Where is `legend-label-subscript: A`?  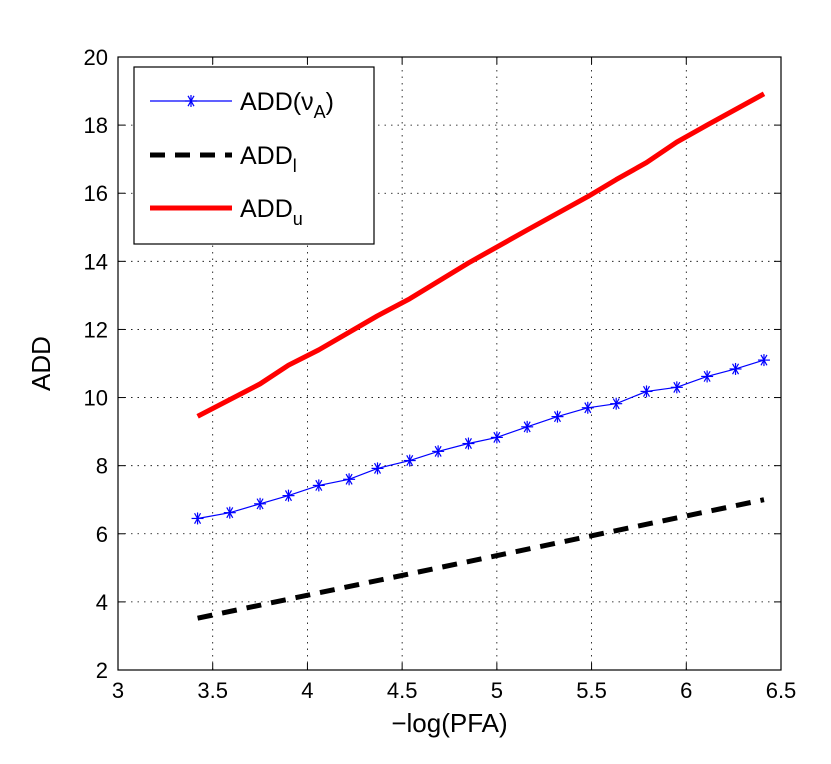 legend-label-subscript: A is located at coordinates (320, 112).